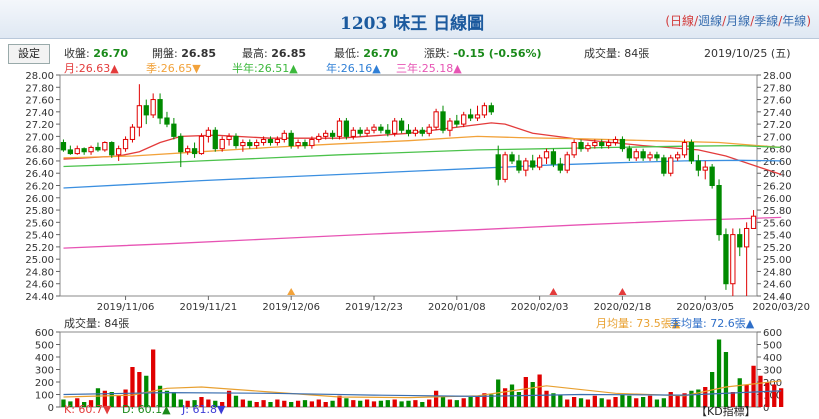 The image size is (819, 419). What do you see at coordinates (146, 409) in the screenshot?
I see `kd-d: D: 60.1▲` at bounding box center [146, 409].